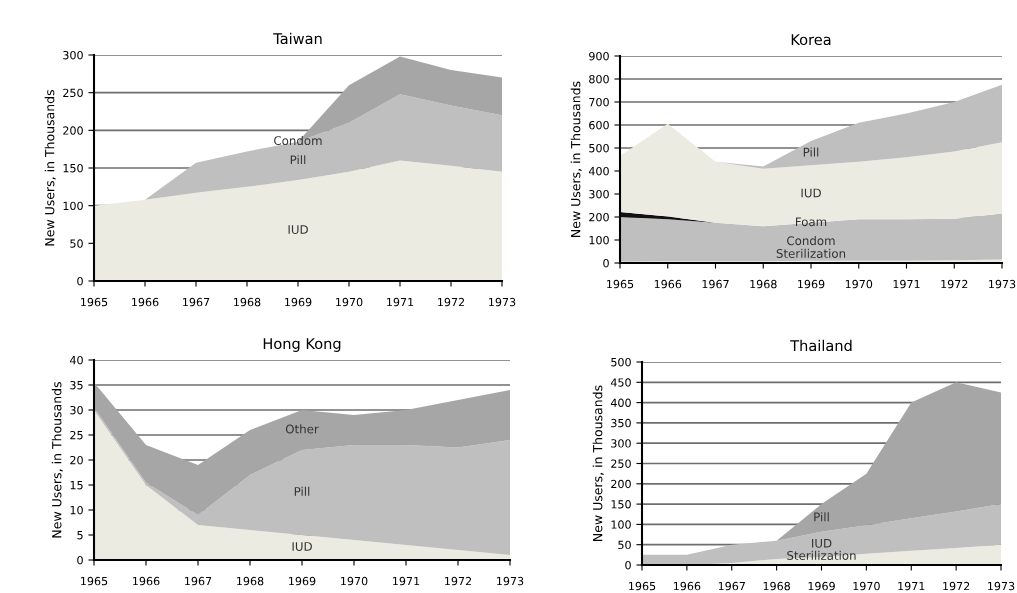 The height and width of the screenshot is (593, 1017). Describe the element at coordinates (297, 38) in the screenshot. I see `chart-title: Taiwan` at that location.